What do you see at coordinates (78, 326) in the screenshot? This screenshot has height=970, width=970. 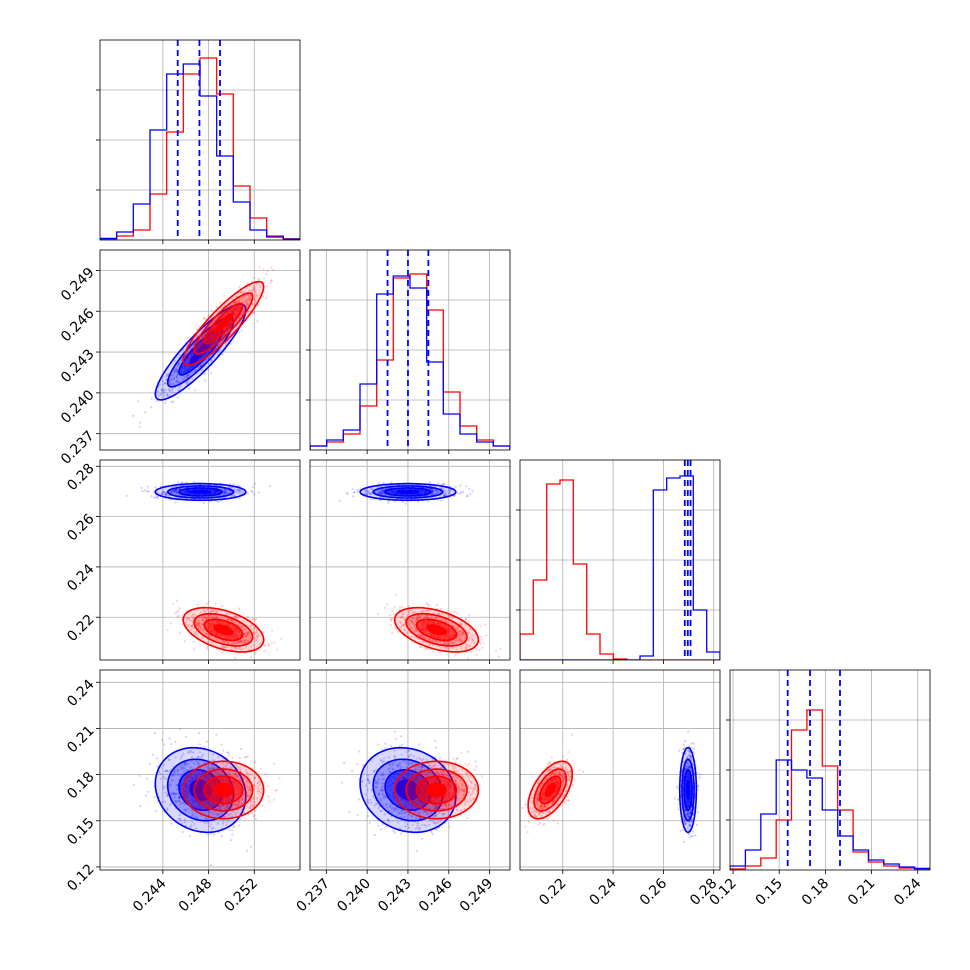 I see `y-tick-label: 0.246` at bounding box center [78, 326].